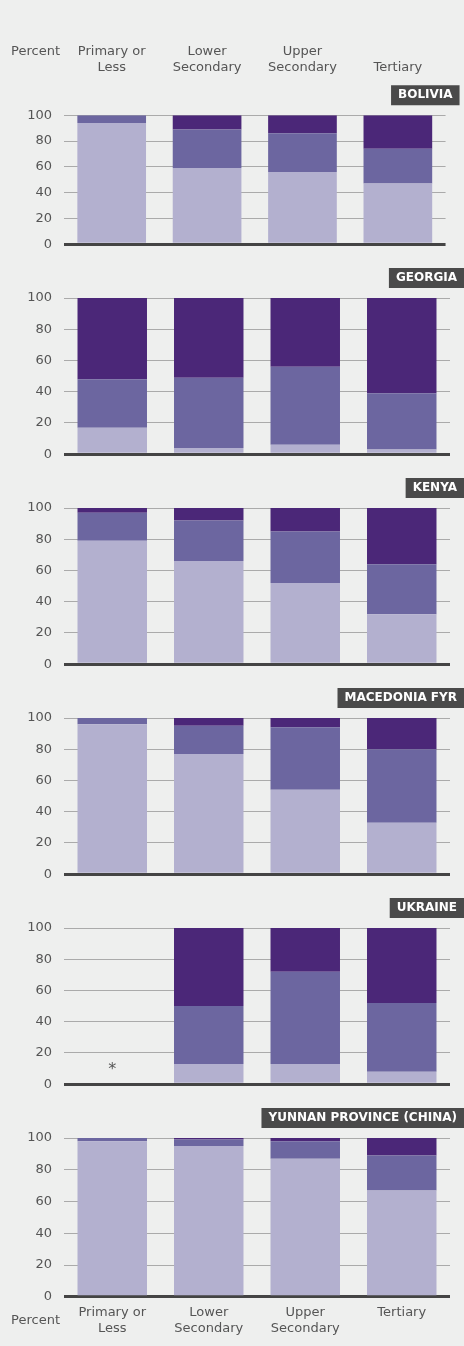 The width and height of the screenshot is (464, 1346). I want to click on chart-title: MACEDONIA FYR, so click(400, 697).